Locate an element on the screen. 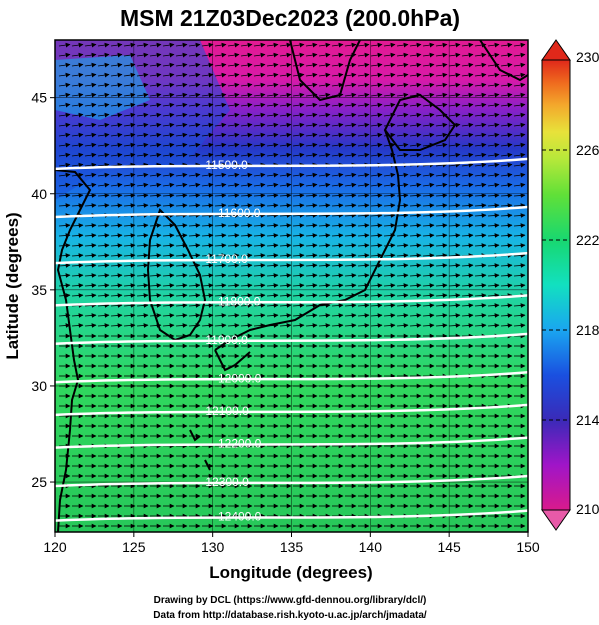 Image resolution: width=599 pixels, height=625 pixels. colorbar-tick-label: 226 is located at coordinates (587, 150).